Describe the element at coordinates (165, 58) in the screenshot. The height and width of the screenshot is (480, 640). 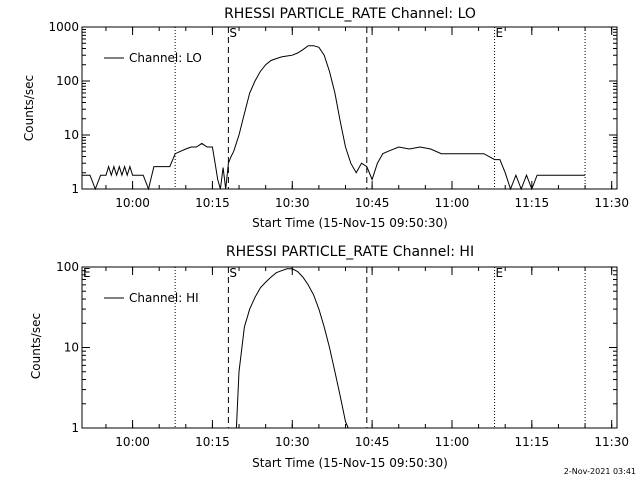
I see `legend-label: Channel: LO` at that location.